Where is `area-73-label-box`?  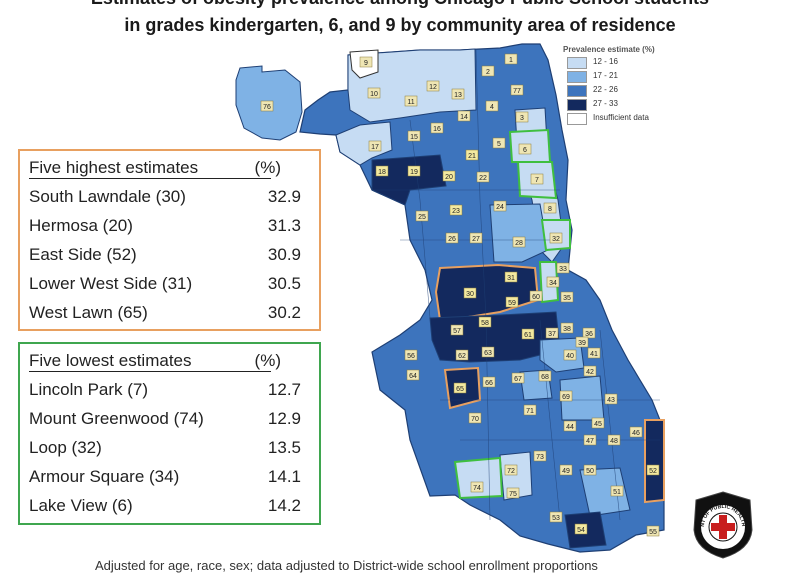 area-73-label-box is located at coordinates (540, 456).